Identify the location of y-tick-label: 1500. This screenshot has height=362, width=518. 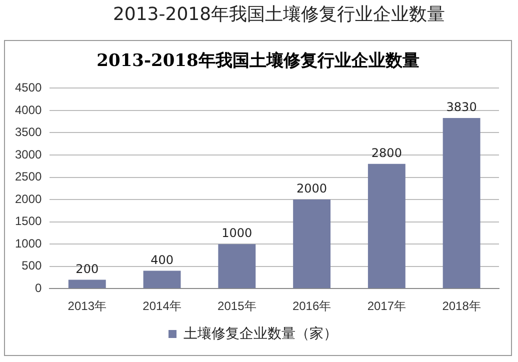
(28, 221).